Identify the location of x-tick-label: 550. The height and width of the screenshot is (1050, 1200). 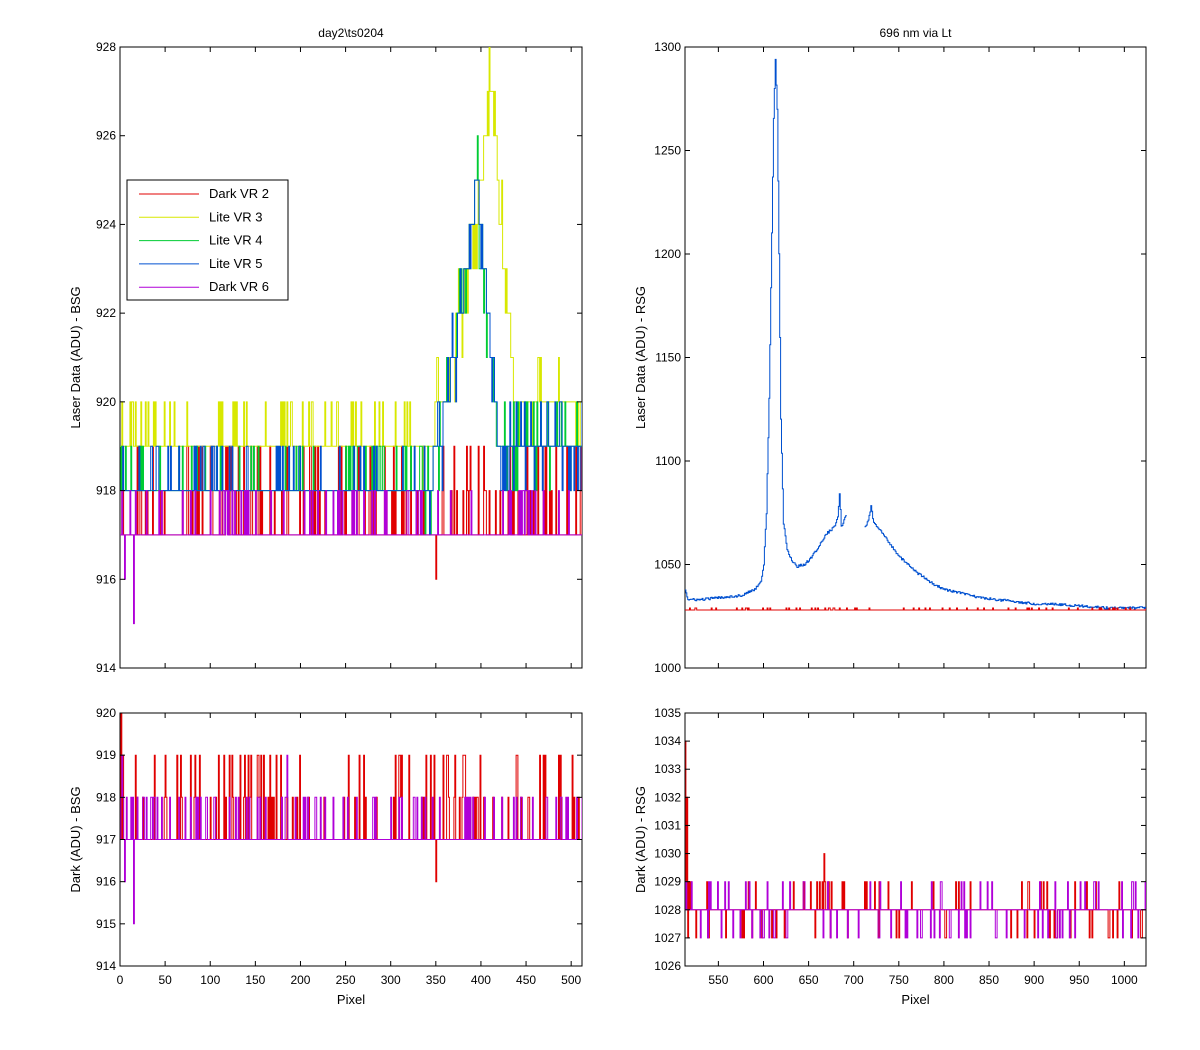
(718, 980).